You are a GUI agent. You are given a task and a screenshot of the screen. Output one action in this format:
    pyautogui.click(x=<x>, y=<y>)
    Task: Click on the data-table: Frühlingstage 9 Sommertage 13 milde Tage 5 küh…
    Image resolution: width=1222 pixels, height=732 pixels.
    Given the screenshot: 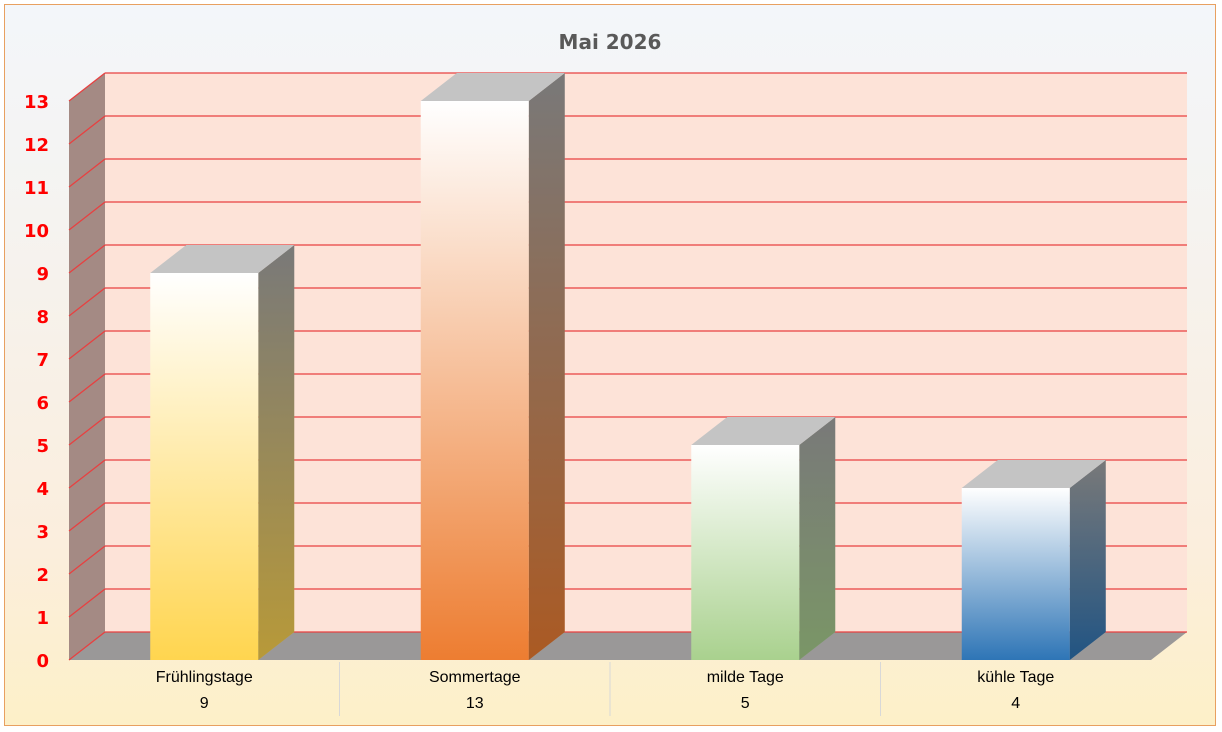 What is the action you would take?
    pyautogui.click(x=605, y=689)
    